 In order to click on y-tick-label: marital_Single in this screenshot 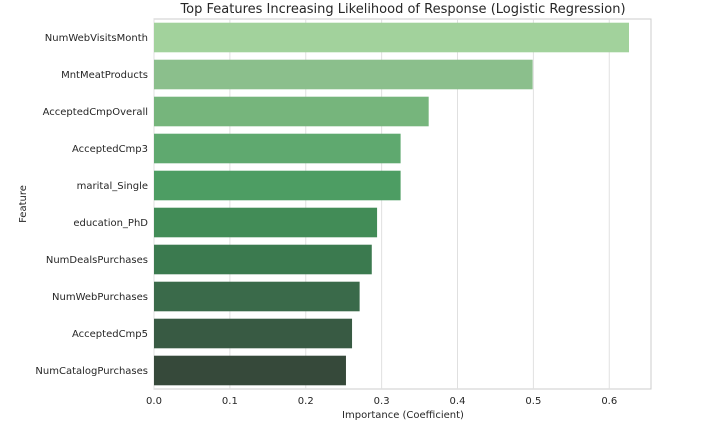, I will do `click(112, 186)`.